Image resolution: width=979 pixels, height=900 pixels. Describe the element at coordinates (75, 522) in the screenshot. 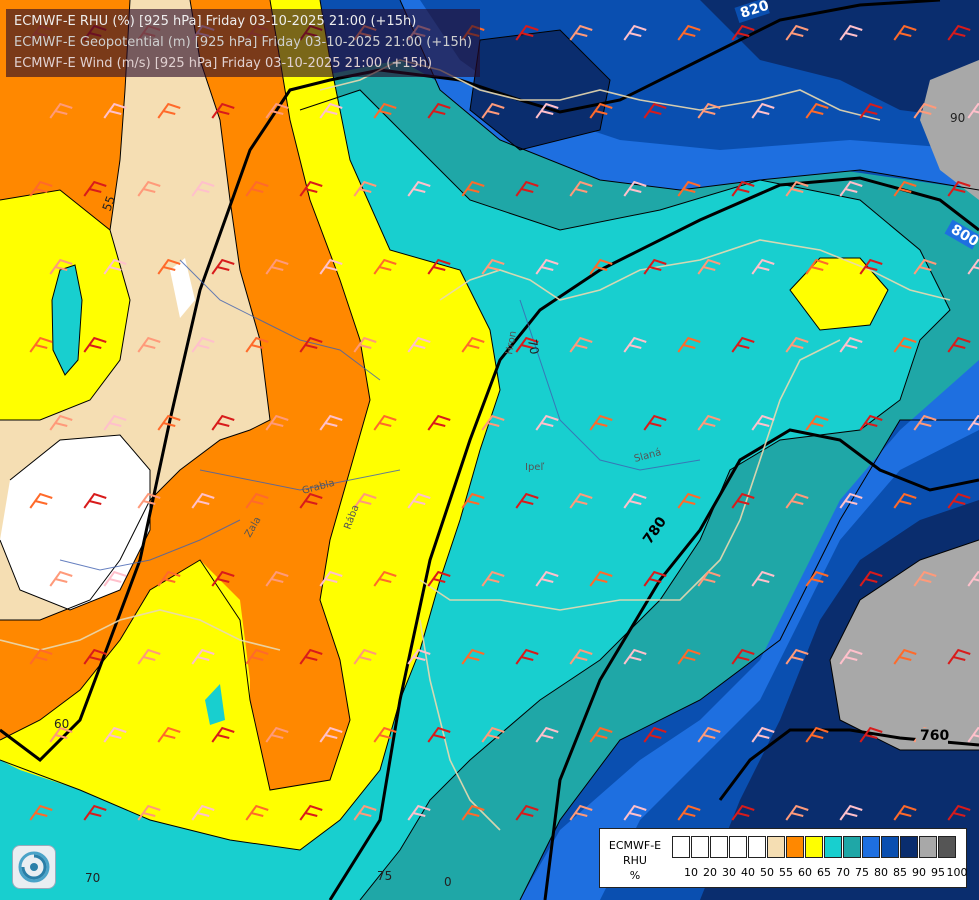

I see `rhu-area-white` at that location.